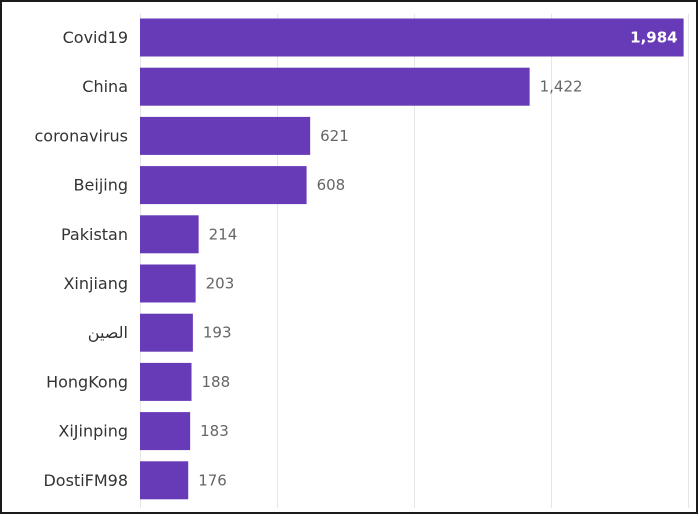 The image size is (698, 516). Describe the element at coordinates (223, 234) in the screenshot. I see `value-label: 214` at that location.